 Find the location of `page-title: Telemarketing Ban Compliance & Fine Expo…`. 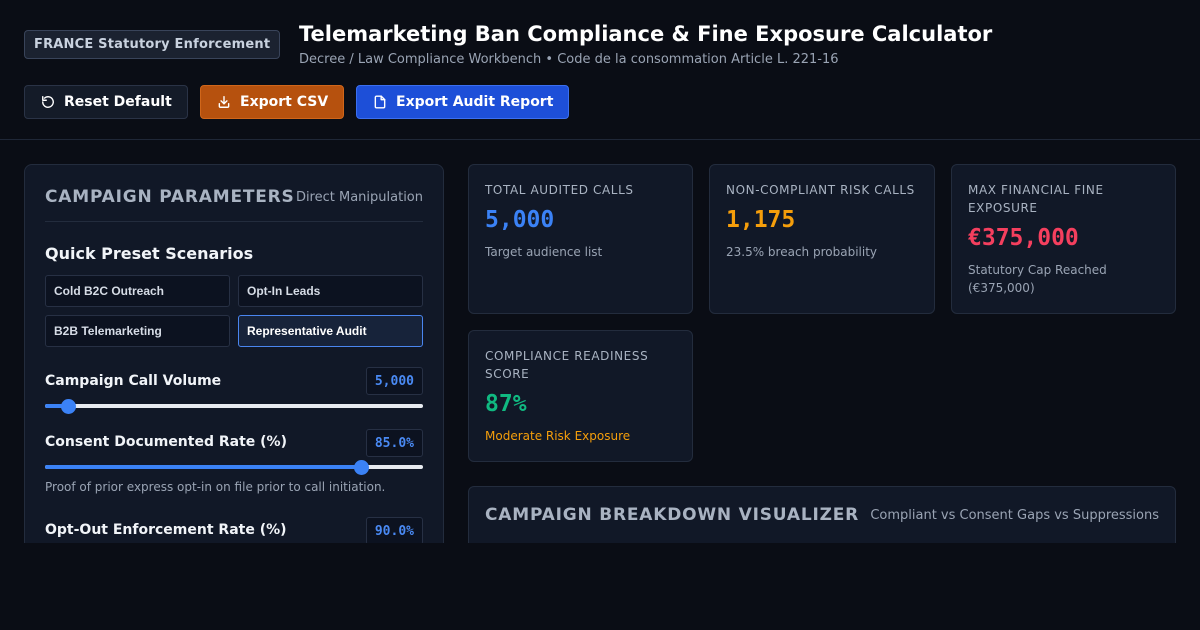

page-title: Telemarketing Ban Compliance & Fine Expo… is located at coordinates (646, 34).